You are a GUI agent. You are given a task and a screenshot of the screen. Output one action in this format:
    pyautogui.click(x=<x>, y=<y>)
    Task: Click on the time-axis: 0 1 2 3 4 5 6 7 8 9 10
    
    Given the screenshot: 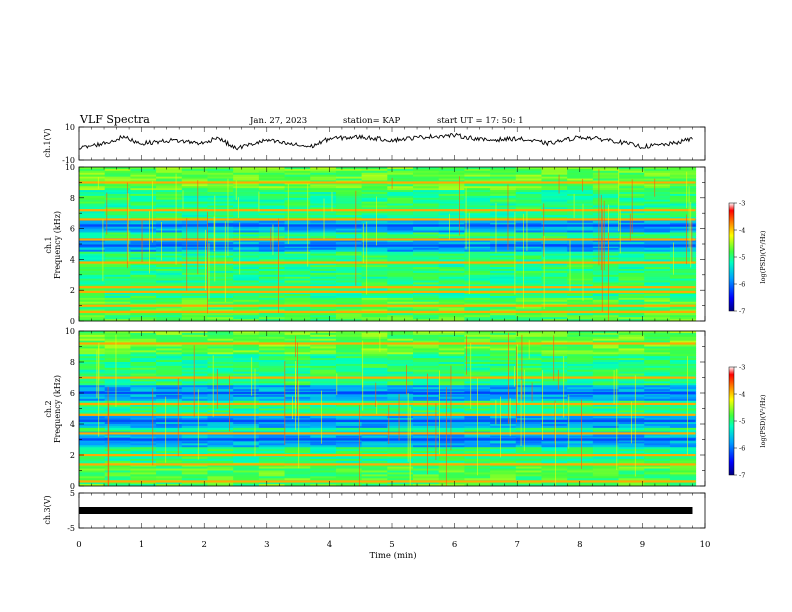 What is the action you would take?
    pyautogui.click(x=393, y=545)
    